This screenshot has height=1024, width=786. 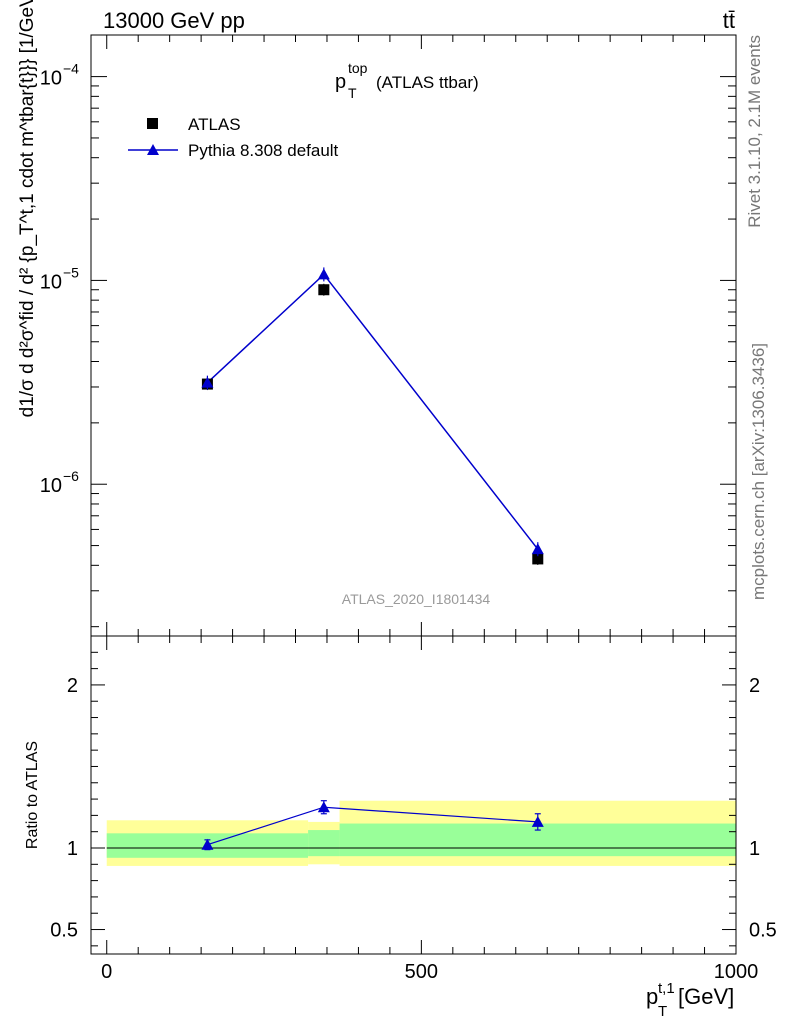 What do you see at coordinates (666, 988) in the screenshot?
I see `x-axis-label-sup: t,1` at bounding box center [666, 988].